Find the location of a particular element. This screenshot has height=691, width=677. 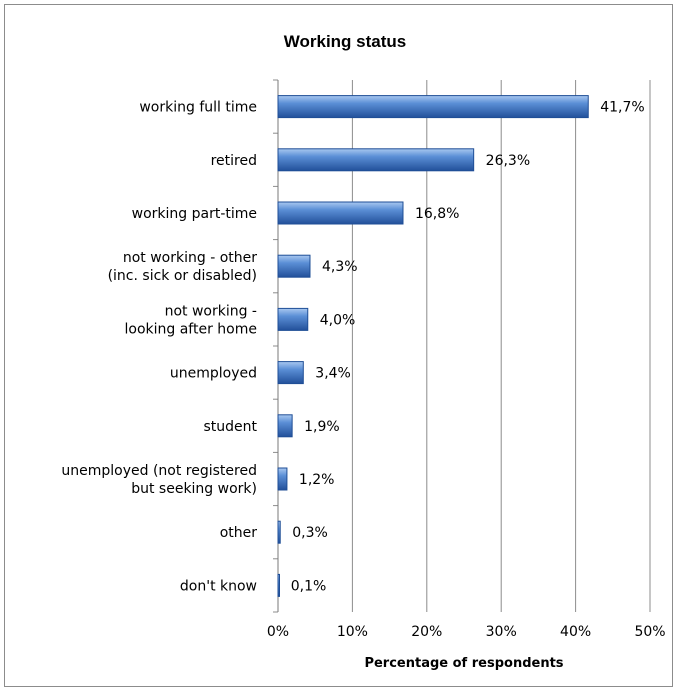

category-label: looking after home is located at coordinates (191, 329).